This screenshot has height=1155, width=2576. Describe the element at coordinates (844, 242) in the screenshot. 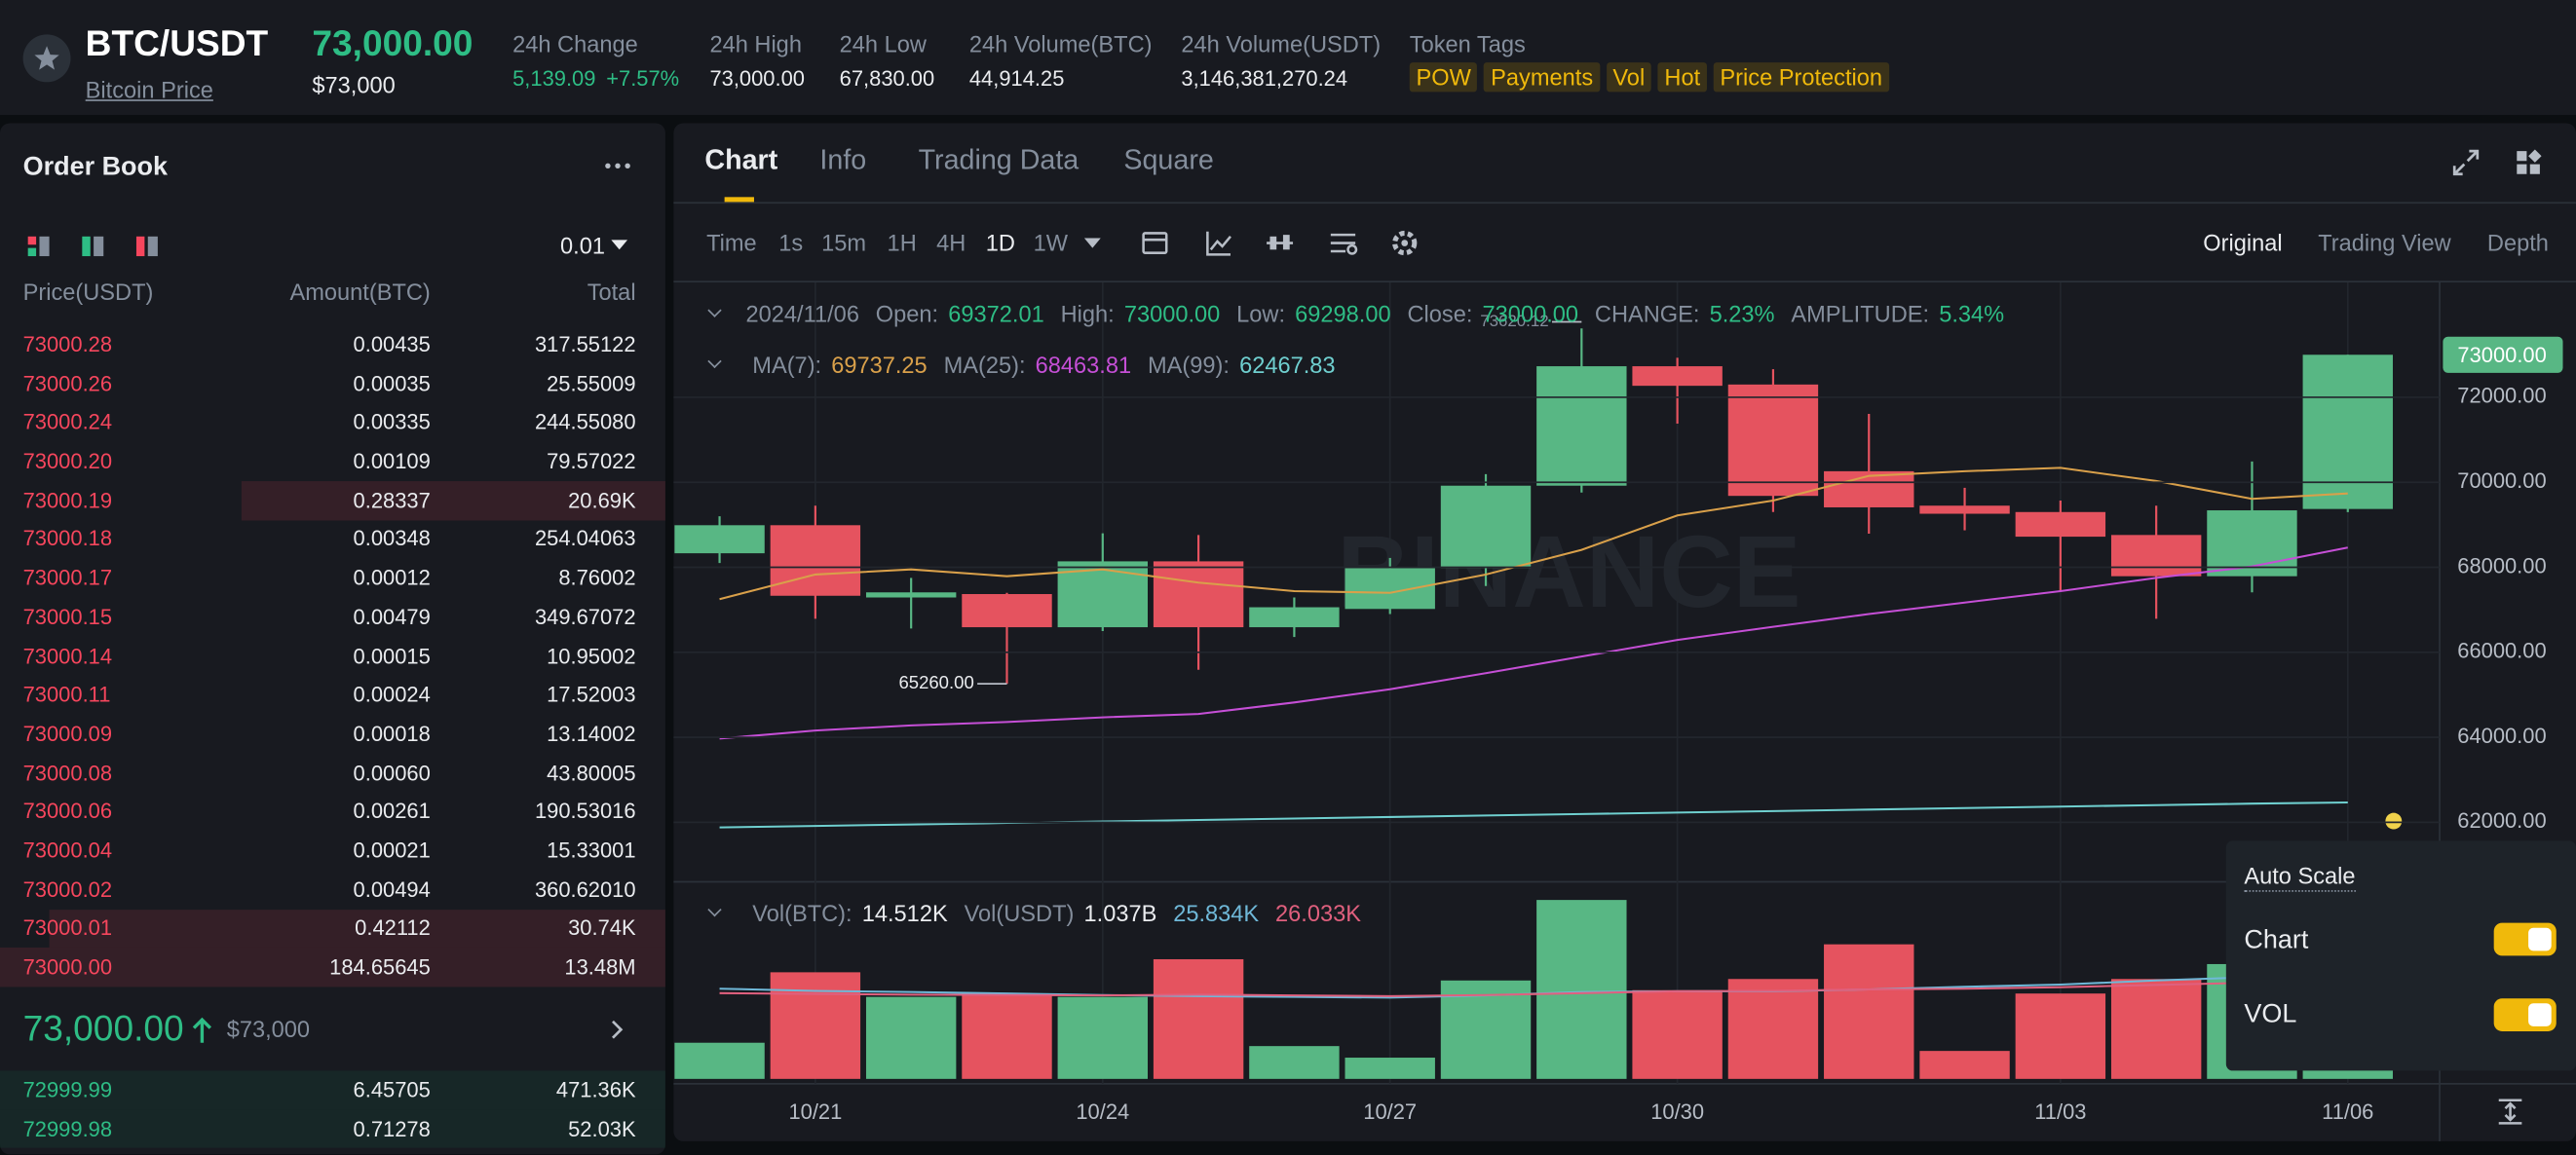

I see `interval: 15m` at that location.